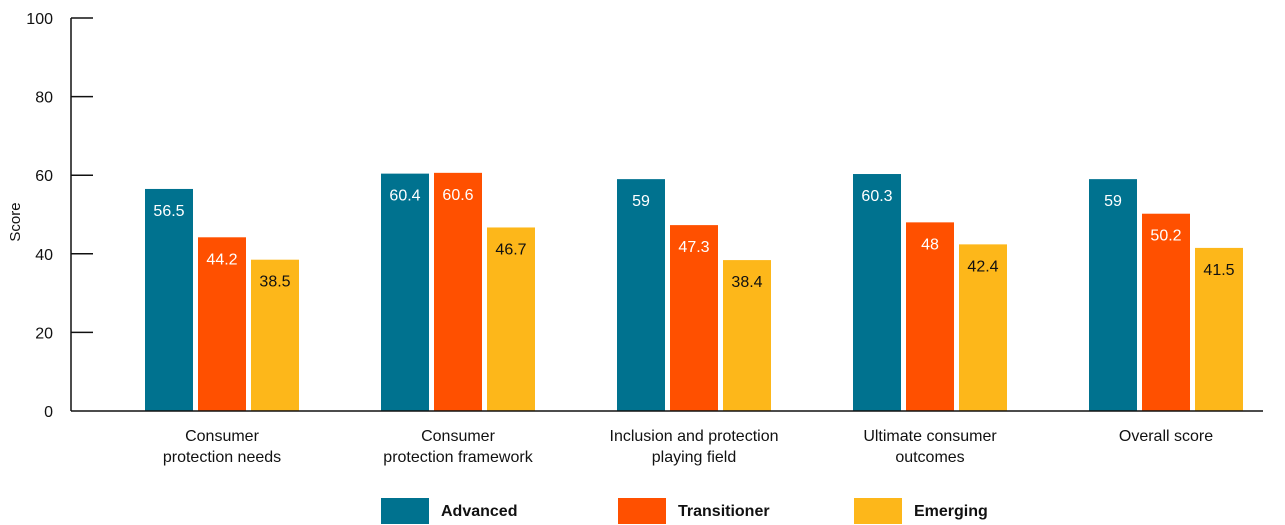 This screenshot has height=525, width=1285. Describe the element at coordinates (878, 511) in the screenshot. I see `legend-swatch-emerging` at that location.